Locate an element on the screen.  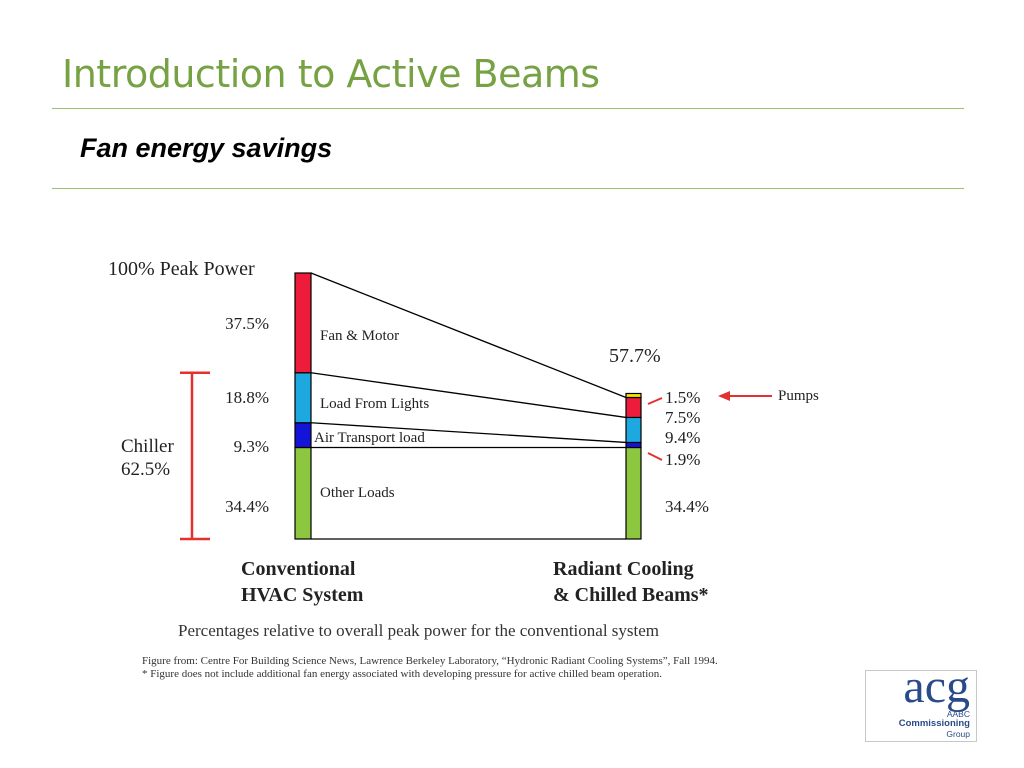
subtitle-divider is located at coordinates (508, 188).